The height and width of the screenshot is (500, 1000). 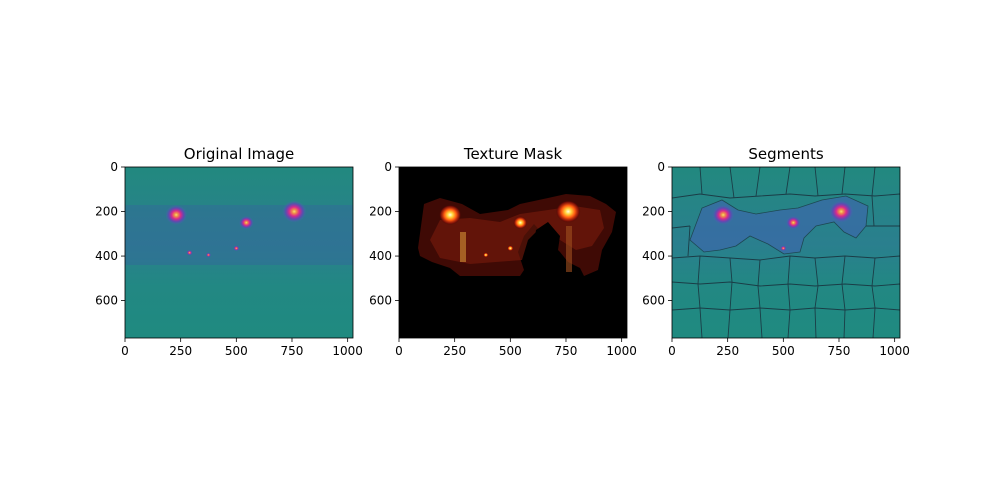 I want to click on panel-title: Original Image, so click(x=239, y=154).